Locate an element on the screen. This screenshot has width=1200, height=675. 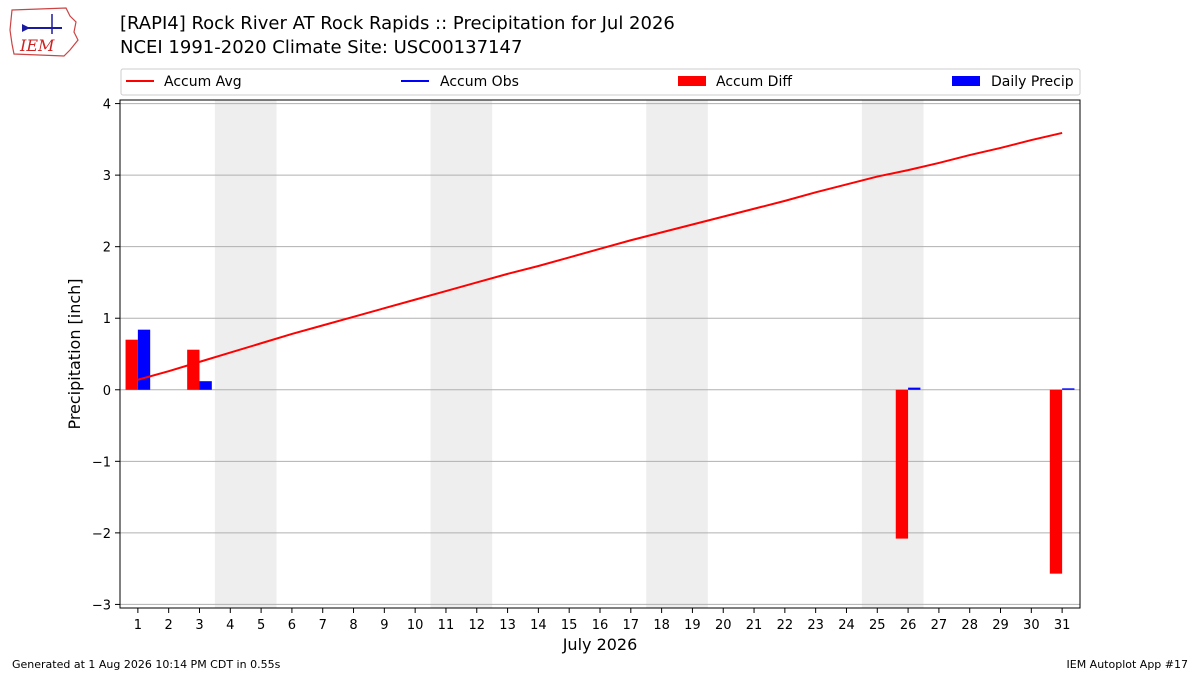
x-tick-label-25: 25 is located at coordinates (877, 625).